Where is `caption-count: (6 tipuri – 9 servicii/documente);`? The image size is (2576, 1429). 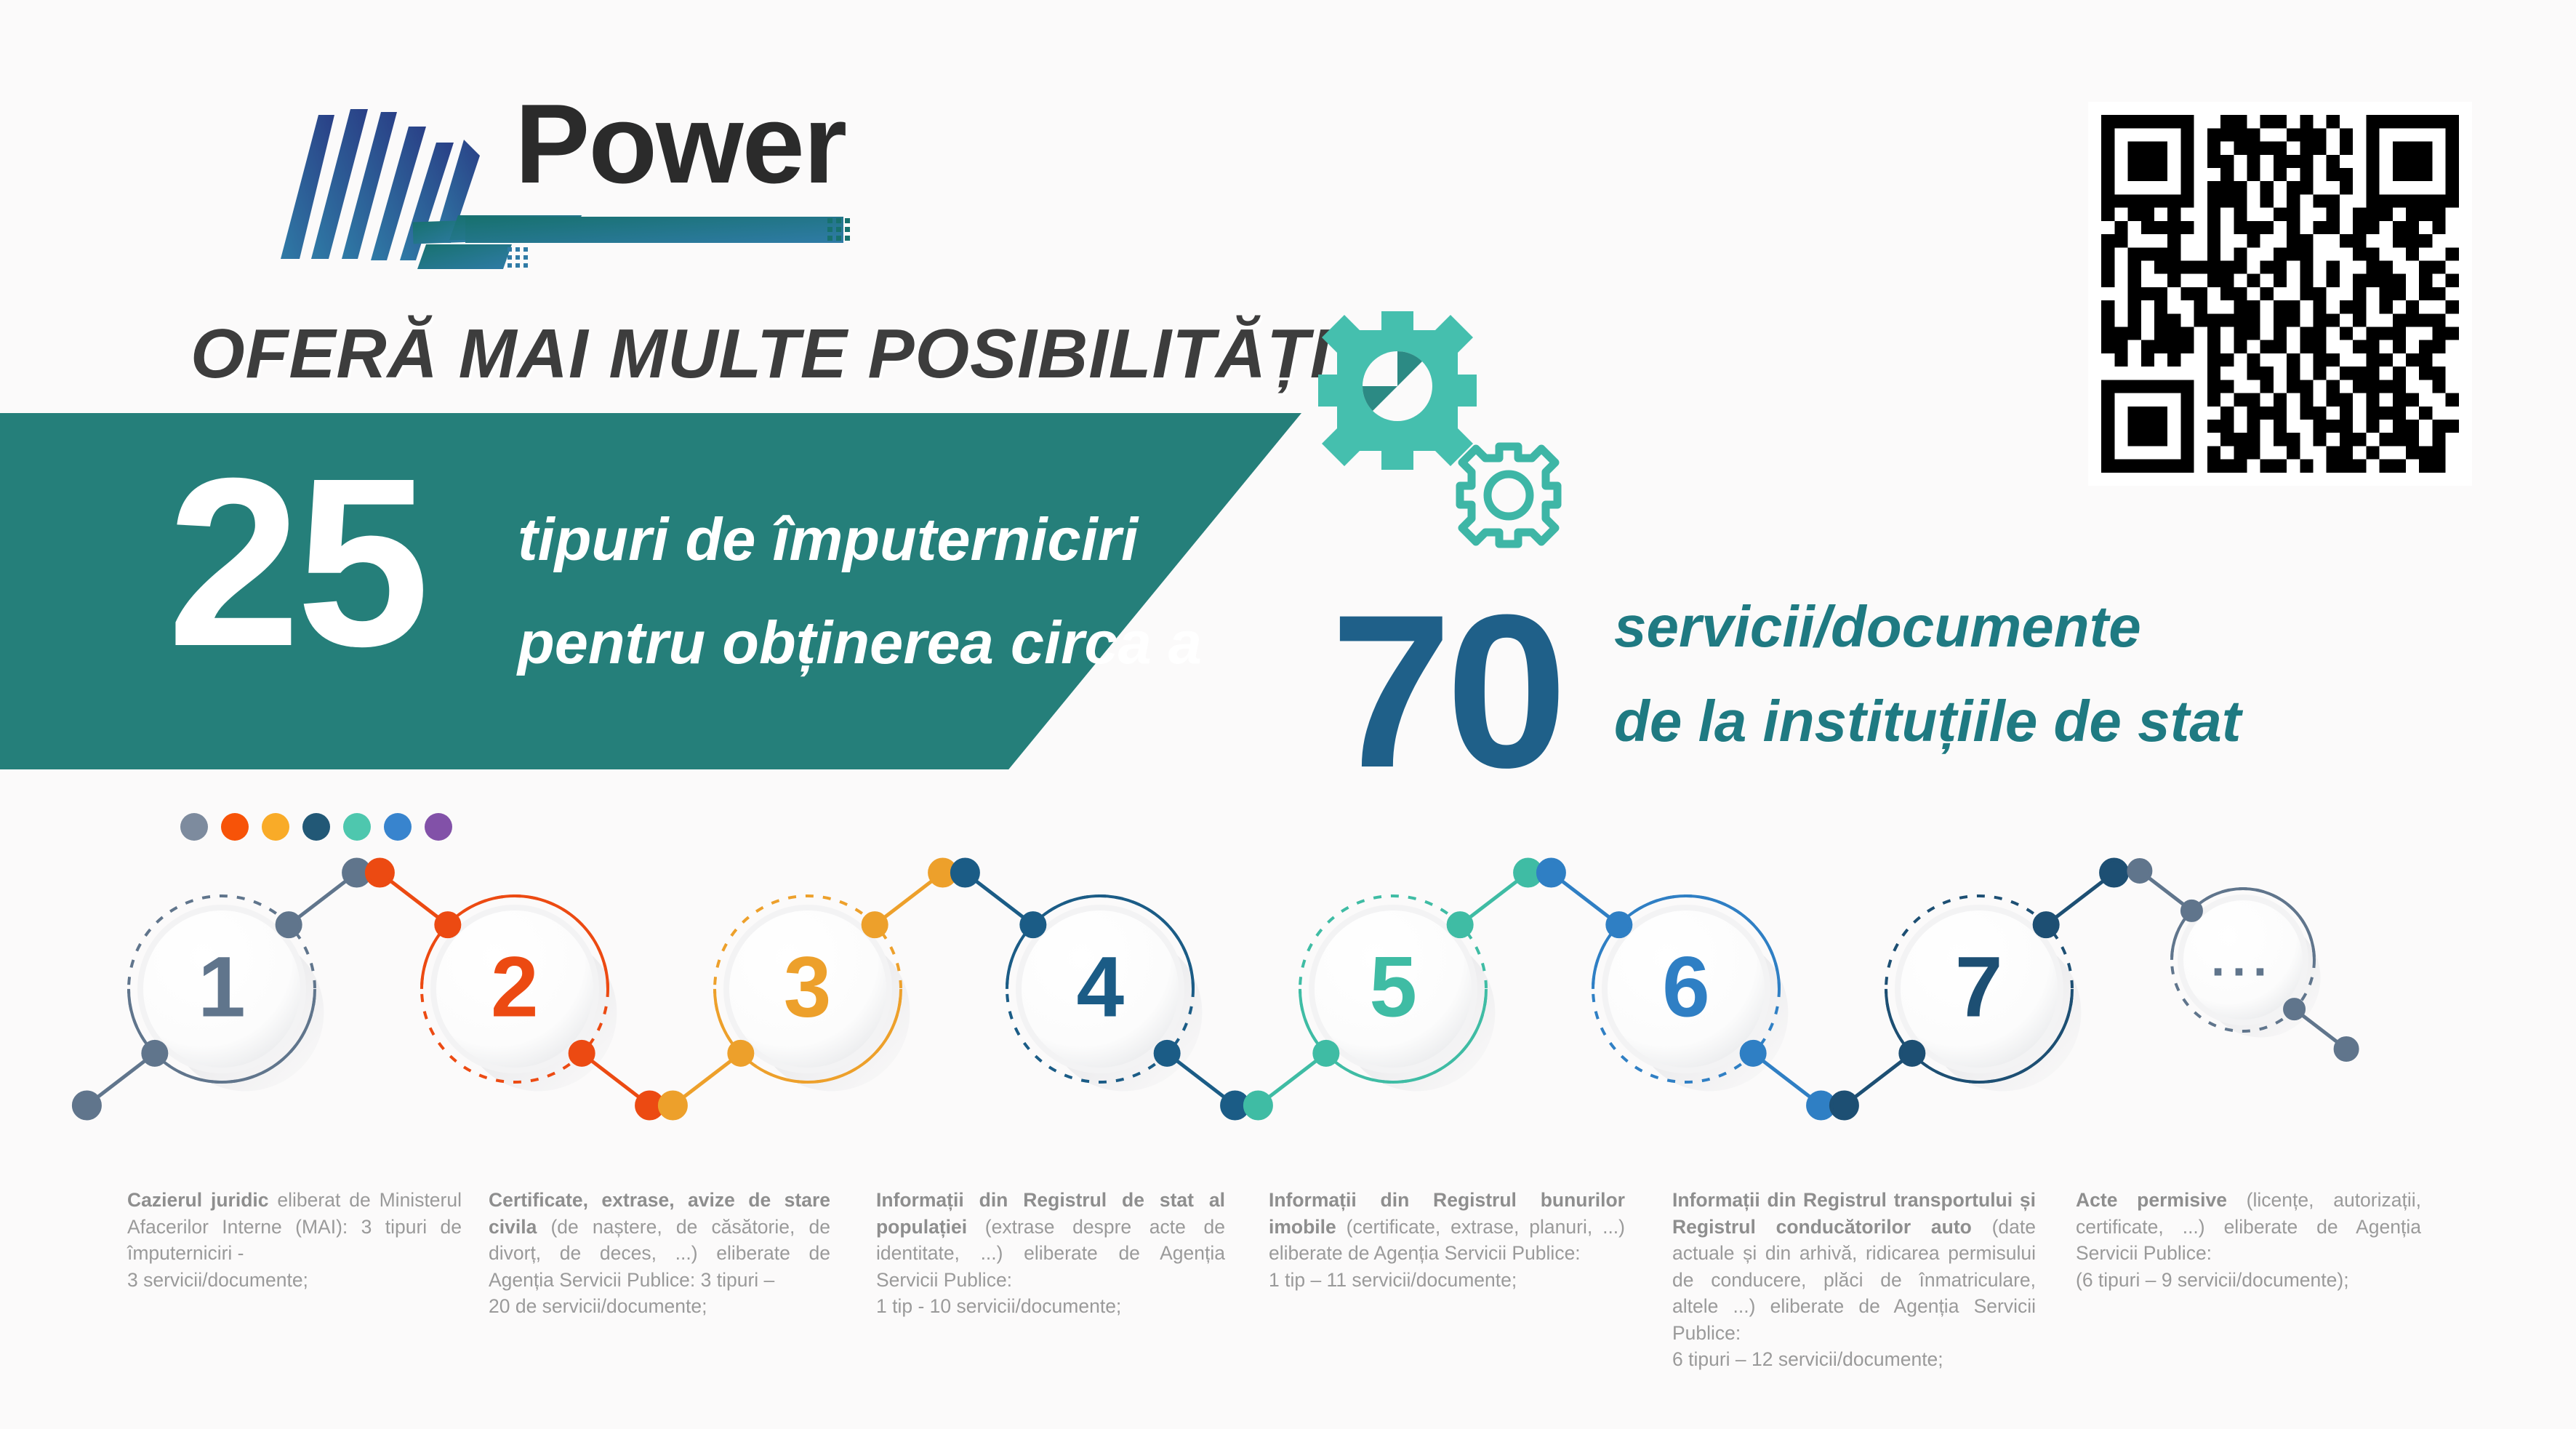
caption-count: (6 tipuri – 9 servicii/documente); is located at coordinates (2212, 1279).